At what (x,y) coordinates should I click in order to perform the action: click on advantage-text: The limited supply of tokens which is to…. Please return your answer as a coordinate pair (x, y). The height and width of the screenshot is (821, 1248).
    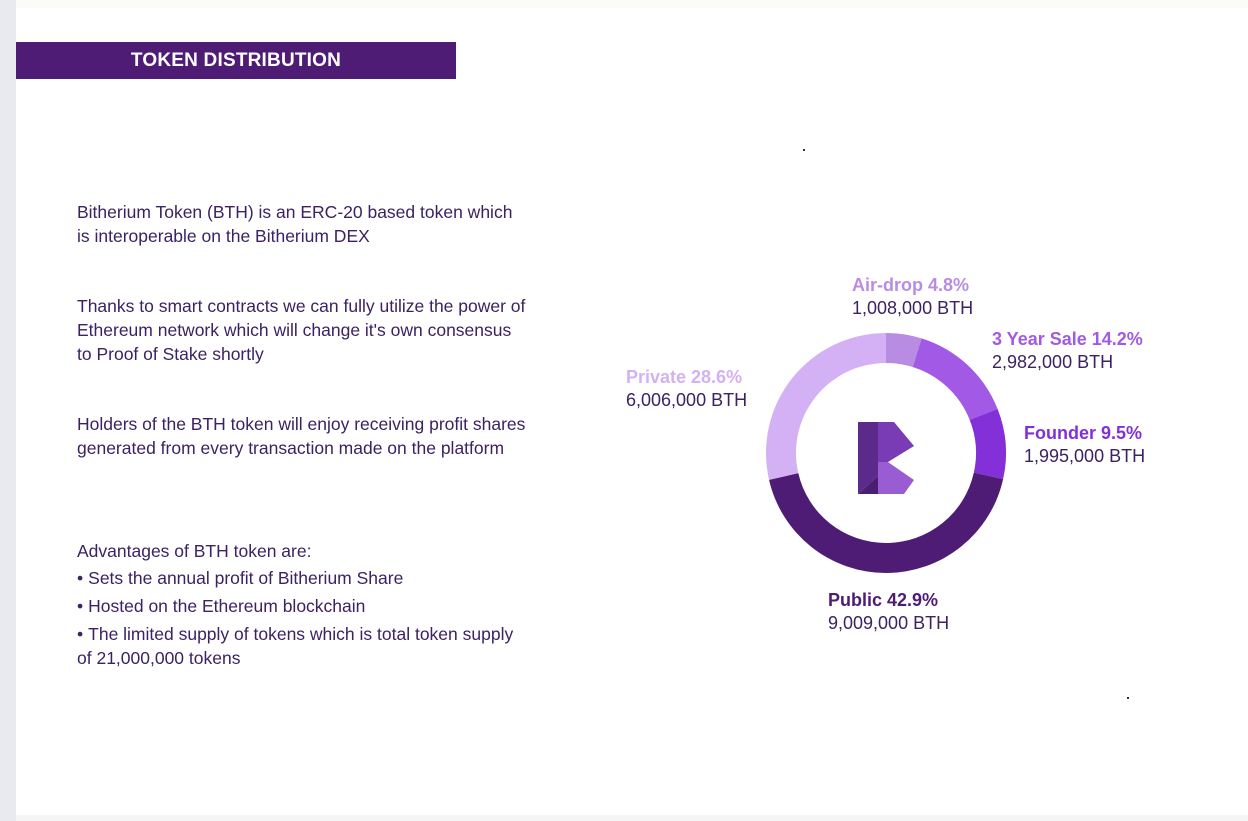
    Looking at the image, I should click on (295, 646).